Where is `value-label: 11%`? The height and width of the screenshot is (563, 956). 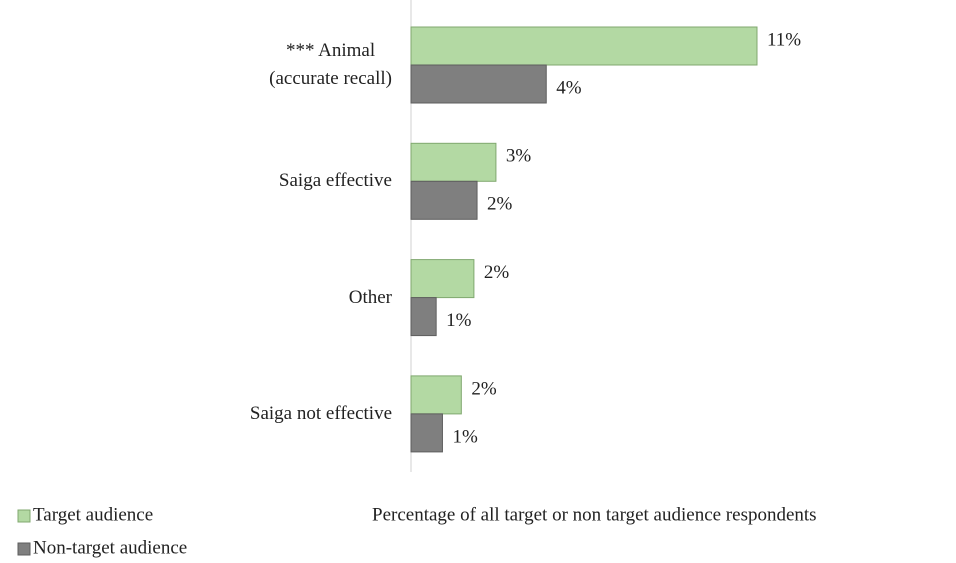 value-label: 11% is located at coordinates (784, 39).